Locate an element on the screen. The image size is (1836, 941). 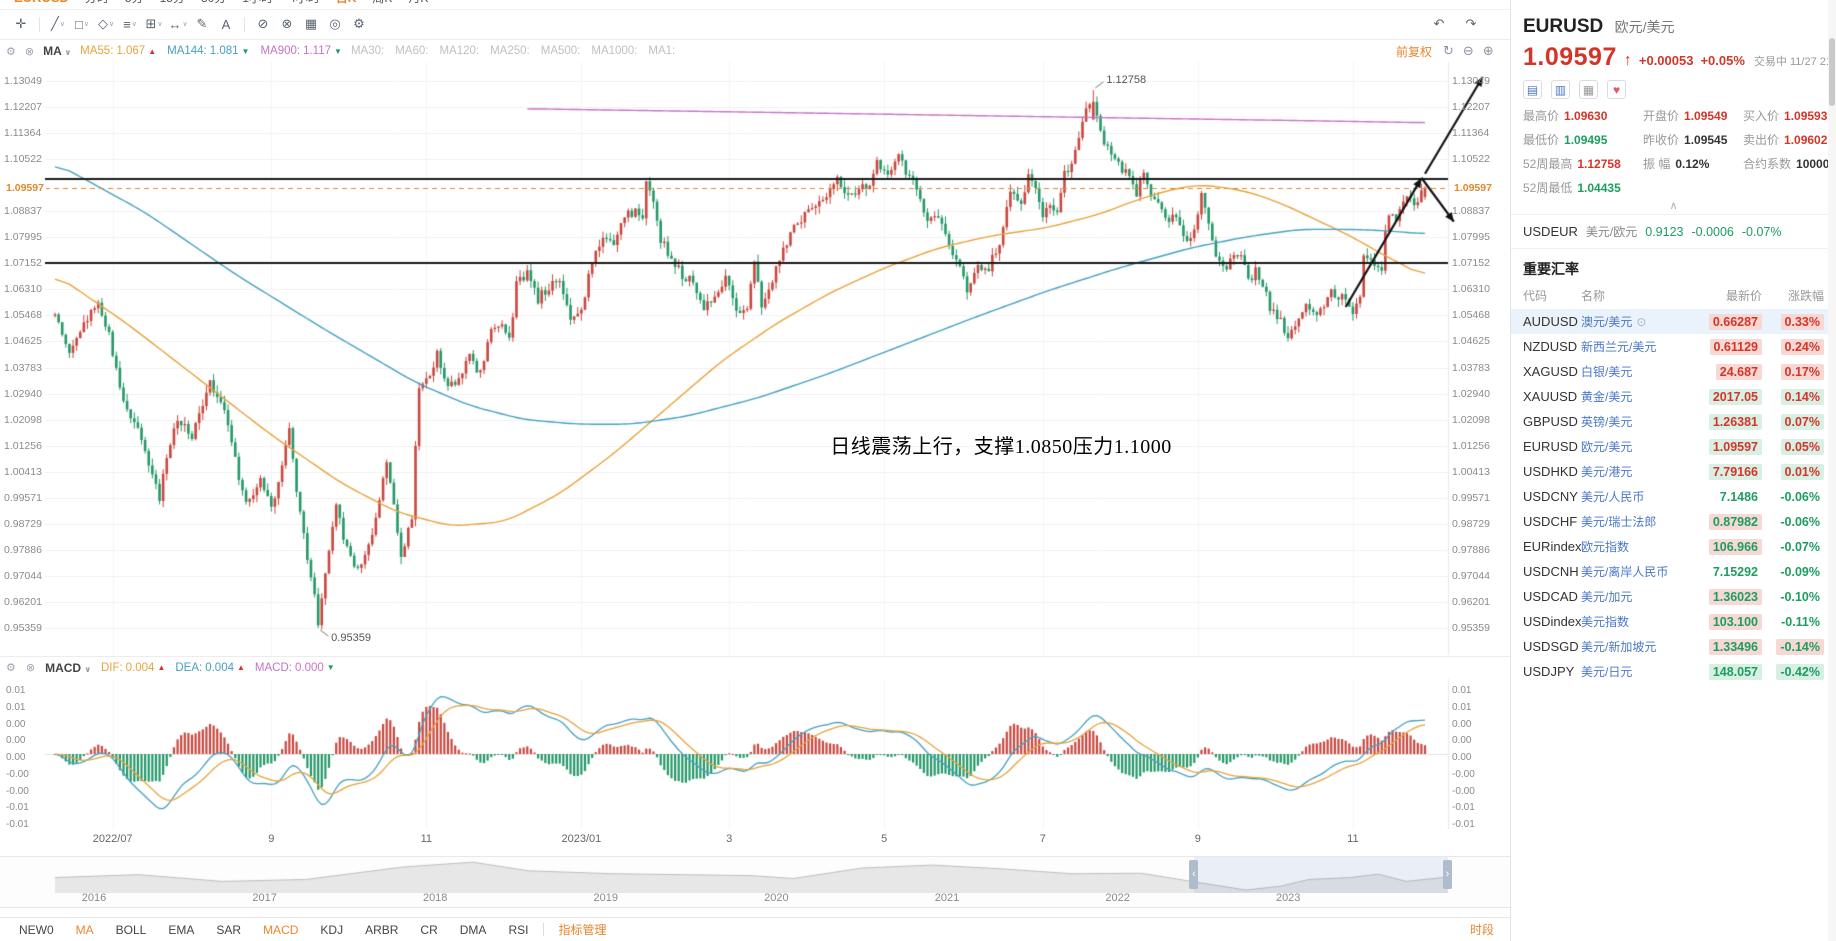
up-arrow-icon: ▲ is located at coordinates (152, 51).